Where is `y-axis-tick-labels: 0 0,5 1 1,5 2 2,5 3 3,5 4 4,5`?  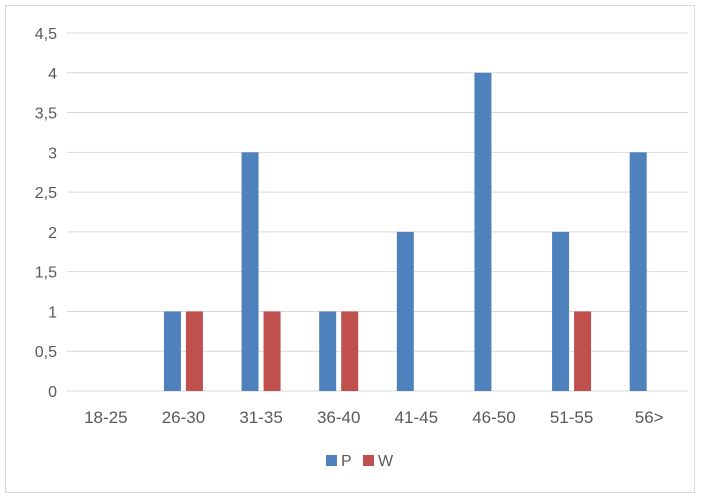
y-axis-tick-labels: 0 0,5 1 1,5 2 2,5 3 3,5 4 4,5 is located at coordinates (46, 213).